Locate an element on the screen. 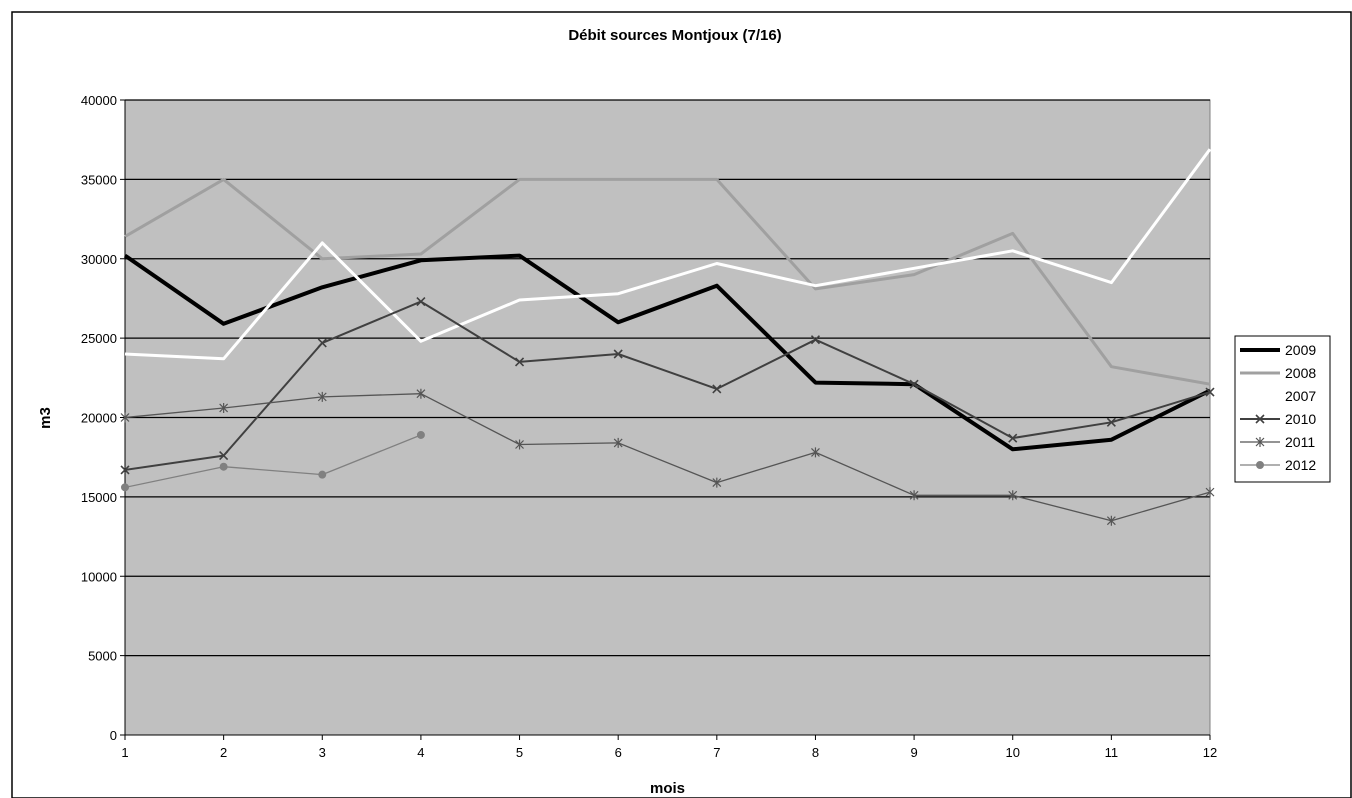  legend-label: 2008 is located at coordinates (1300, 373).